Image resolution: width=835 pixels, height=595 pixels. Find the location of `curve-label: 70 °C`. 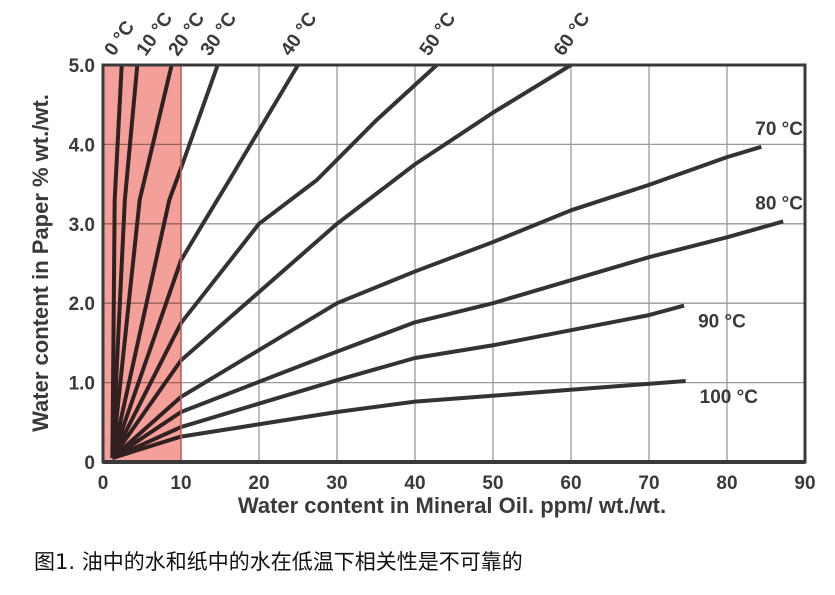

curve-label: 70 °C is located at coordinates (779, 129).